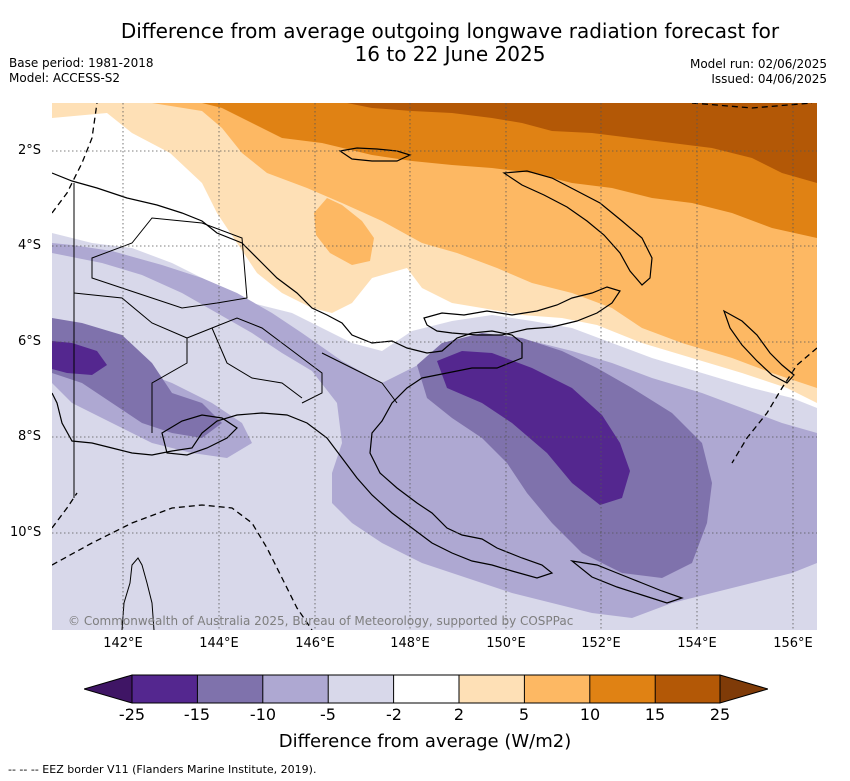 This screenshot has height=781, width=850. Describe the element at coordinates (769, 79) in the screenshot. I see `issued-date: Issued: 04/06/2025` at that location.